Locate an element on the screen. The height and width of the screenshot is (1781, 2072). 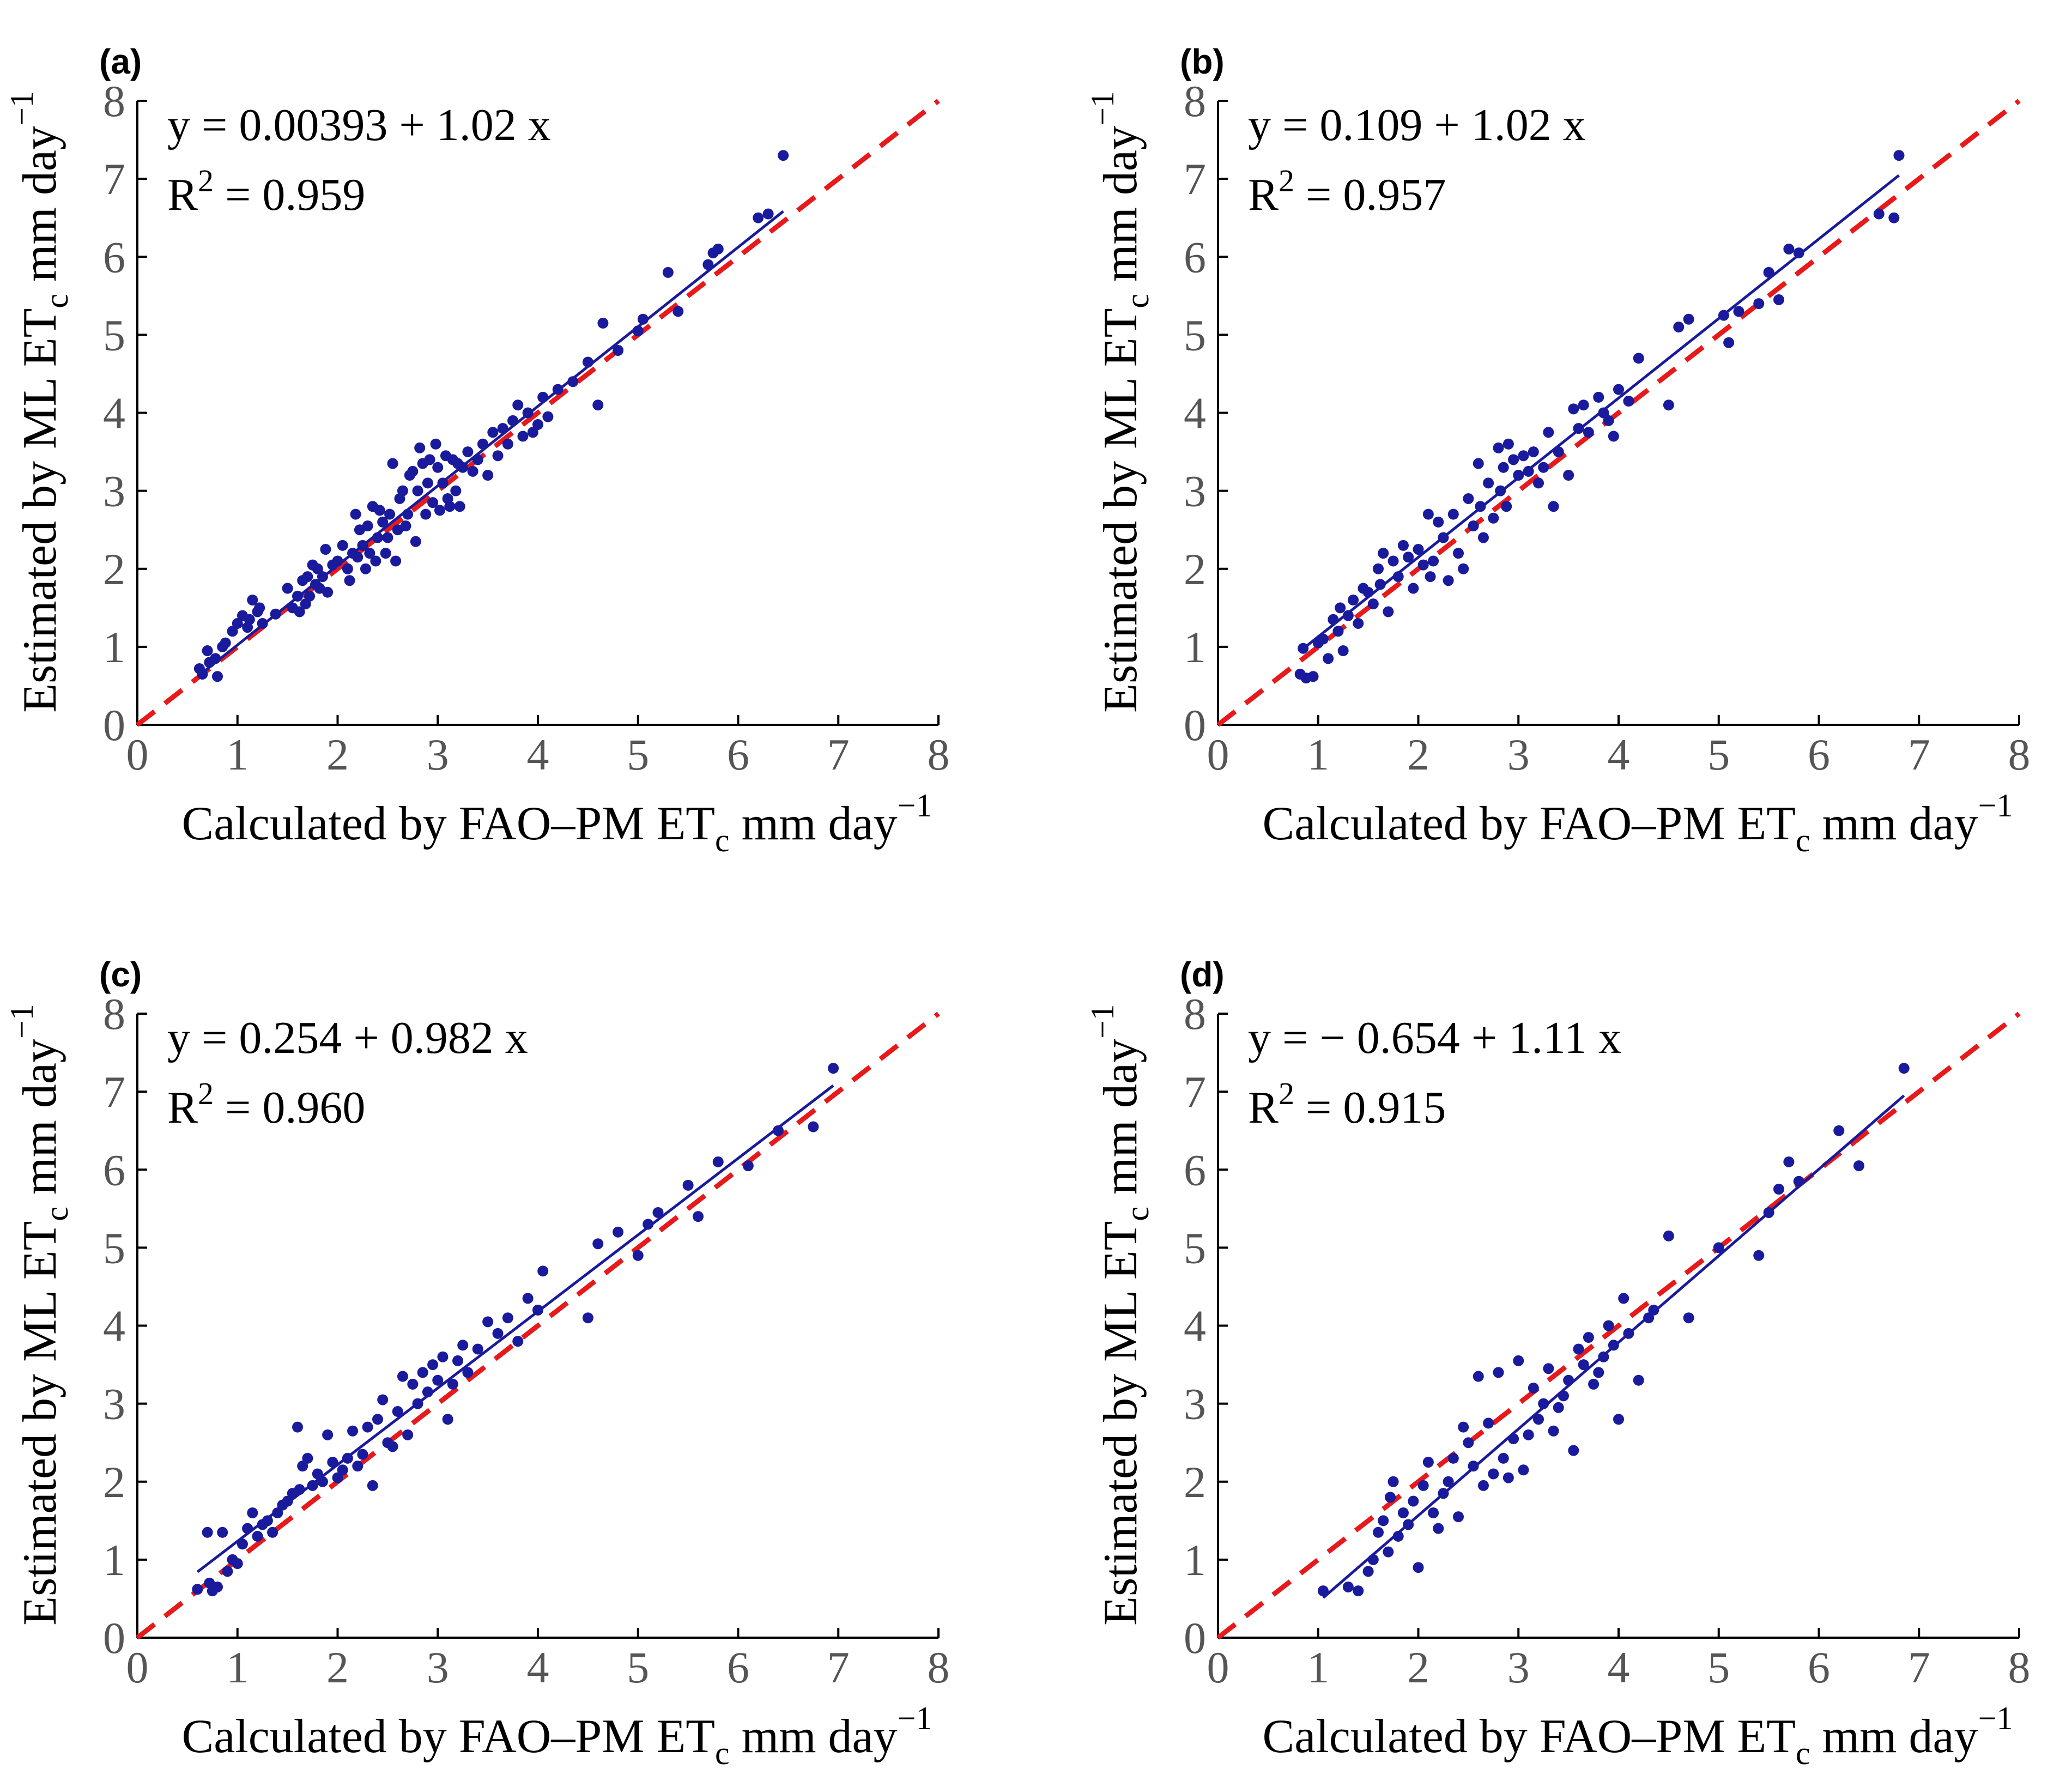
y-tick-label: 8 is located at coordinates (1195, 101).